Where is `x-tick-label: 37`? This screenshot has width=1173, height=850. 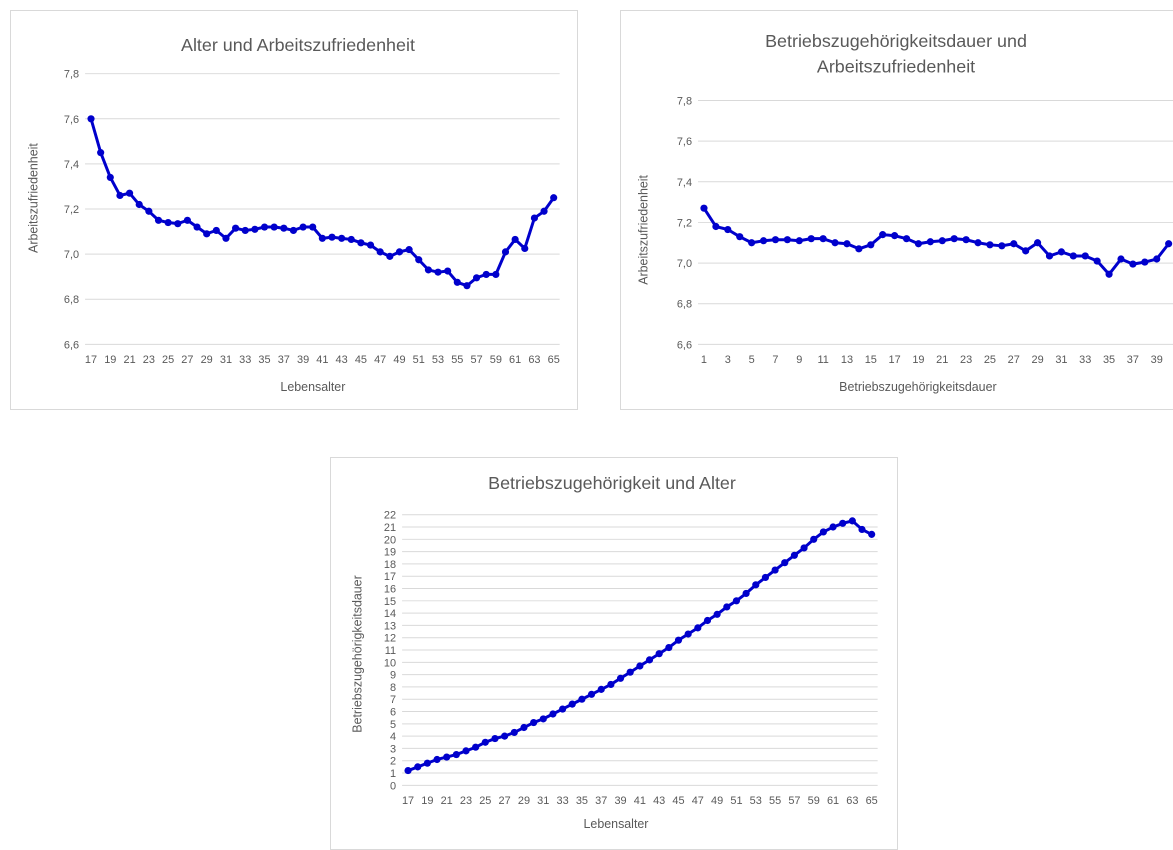
x-tick-label: 37 is located at coordinates (284, 360).